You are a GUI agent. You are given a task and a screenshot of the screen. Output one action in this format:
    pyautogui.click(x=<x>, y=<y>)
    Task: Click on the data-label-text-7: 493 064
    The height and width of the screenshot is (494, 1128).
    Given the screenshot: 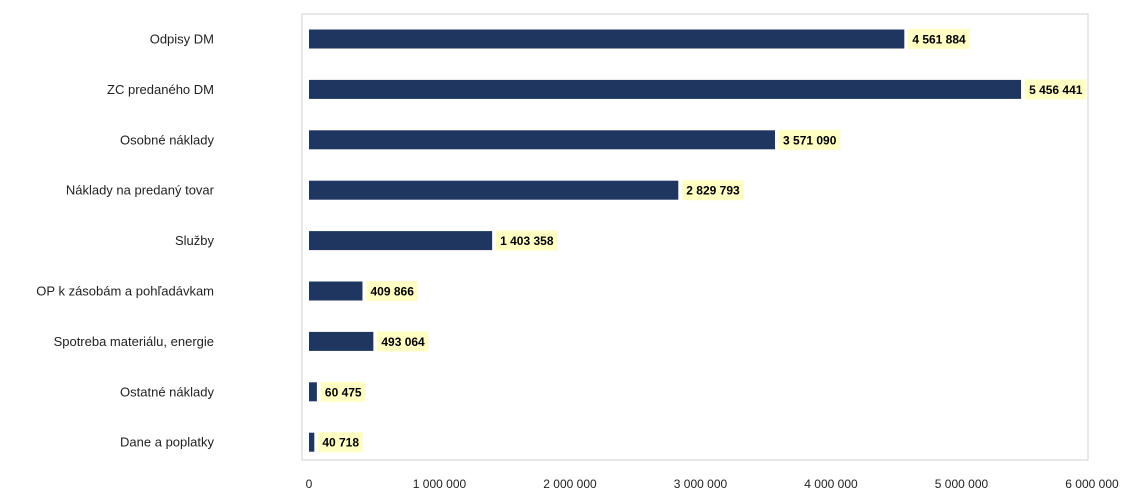 What is the action you would take?
    pyautogui.click(x=403, y=342)
    